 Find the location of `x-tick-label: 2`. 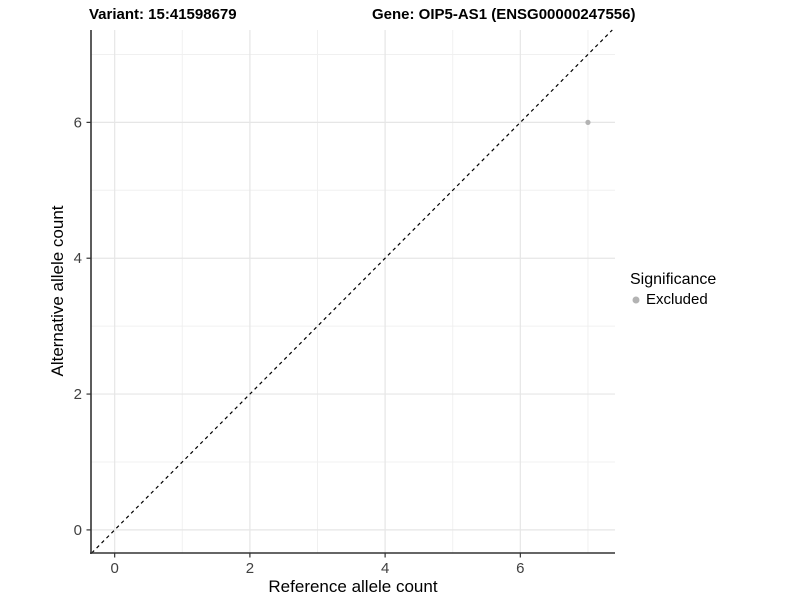

x-tick-label: 2 is located at coordinates (250, 568).